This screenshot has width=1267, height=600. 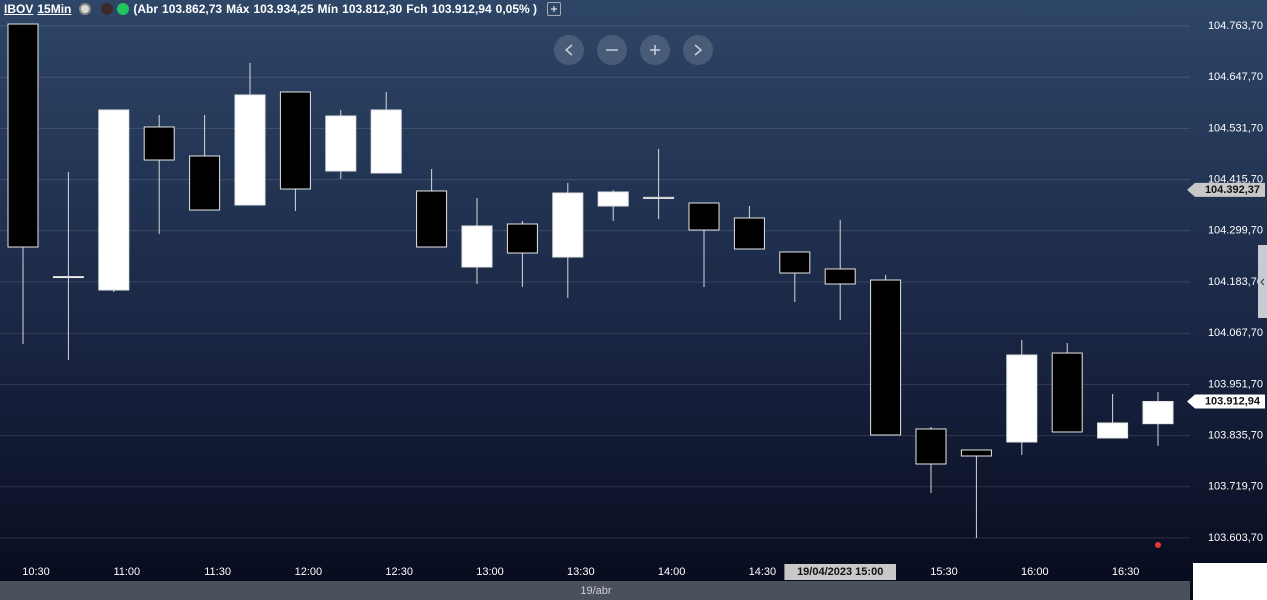 I want to click on stat-value: 103.812,30, so click(x=372, y=9).